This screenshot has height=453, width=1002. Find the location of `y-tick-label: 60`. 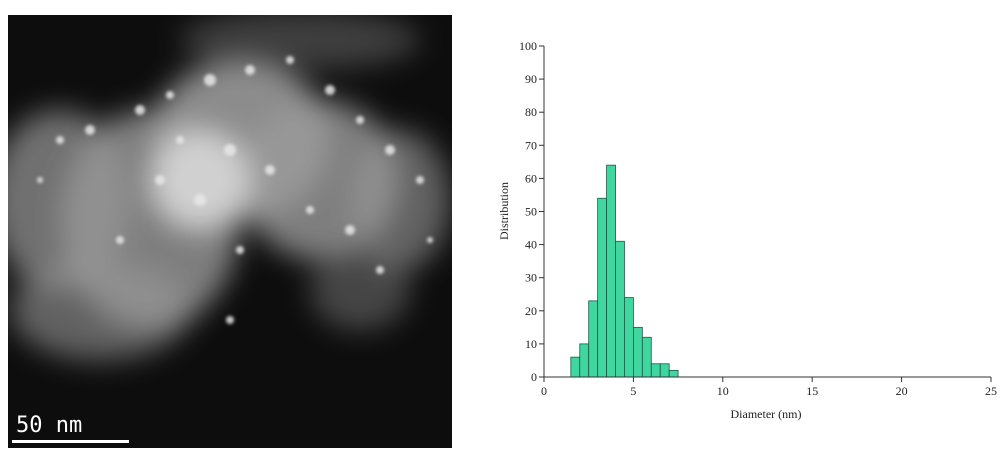

y-tick-label: 60 is located at coordinates (531, 178).